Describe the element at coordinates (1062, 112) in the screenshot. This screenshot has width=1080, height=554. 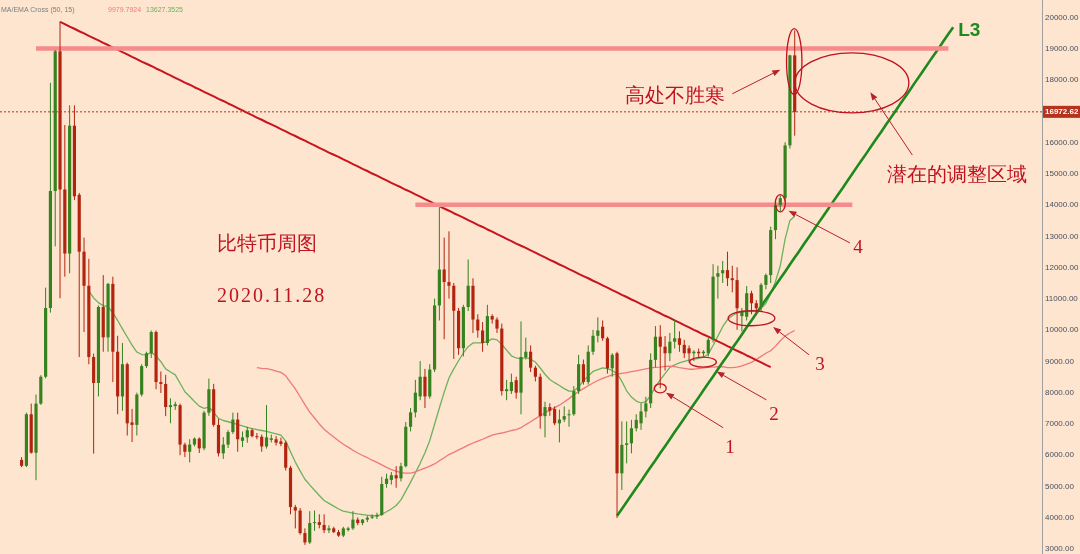
I see `ref-line-label: 16972.62` at that location.